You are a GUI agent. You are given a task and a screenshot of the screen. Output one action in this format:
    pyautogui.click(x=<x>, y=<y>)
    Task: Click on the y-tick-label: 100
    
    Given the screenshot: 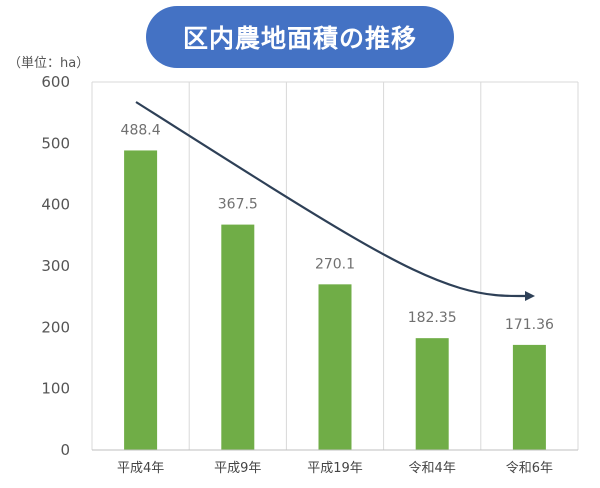 What is the action you would take?
    pyautogui.click(x=55, y=389)
    